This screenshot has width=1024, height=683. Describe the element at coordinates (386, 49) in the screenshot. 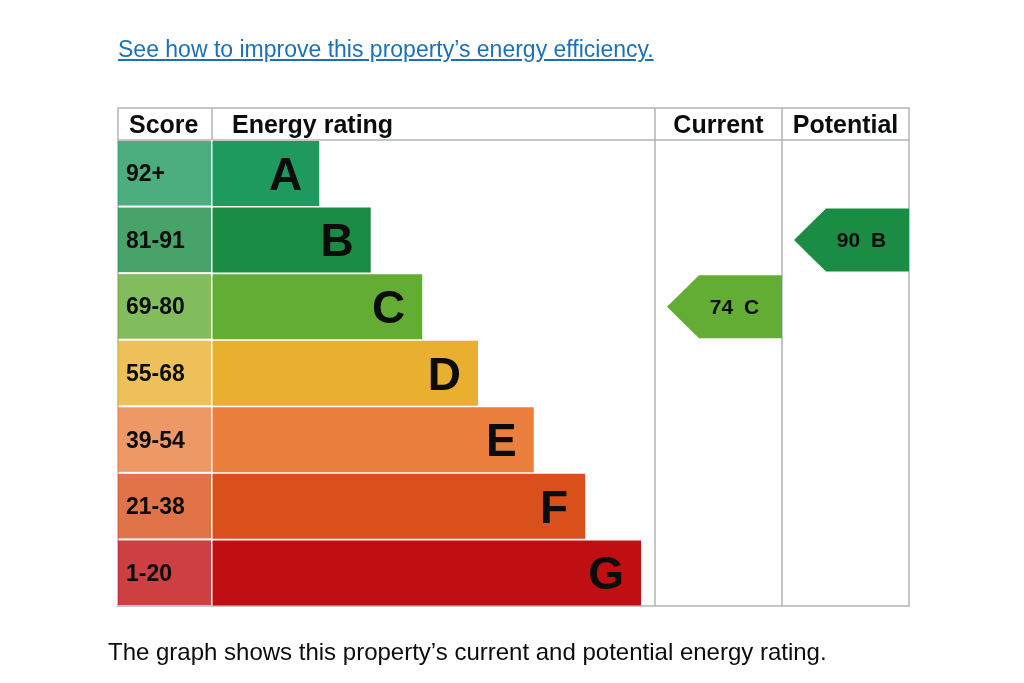

I see `chart-title: See how to improve this property’s energy efficiency.` at that location.